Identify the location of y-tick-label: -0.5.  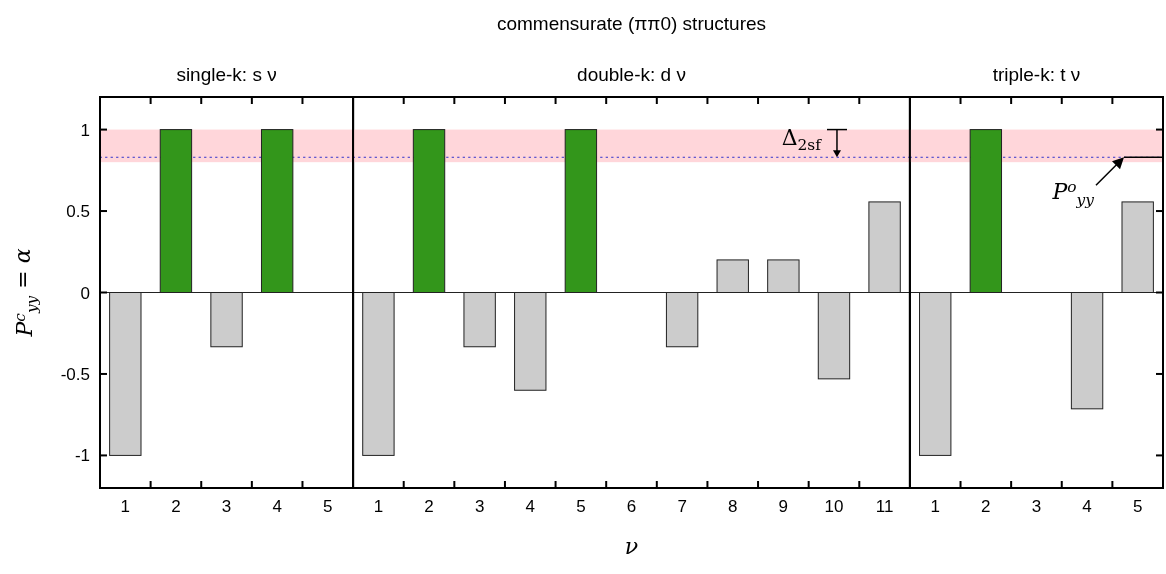
(75, 374).